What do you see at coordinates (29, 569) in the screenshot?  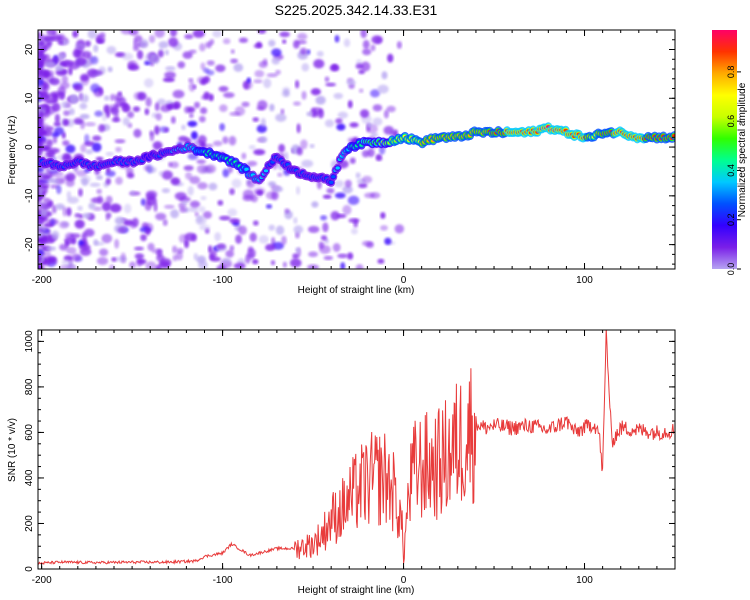 I see `snr-ytick-label: 0` at bounding box center [29, 569].